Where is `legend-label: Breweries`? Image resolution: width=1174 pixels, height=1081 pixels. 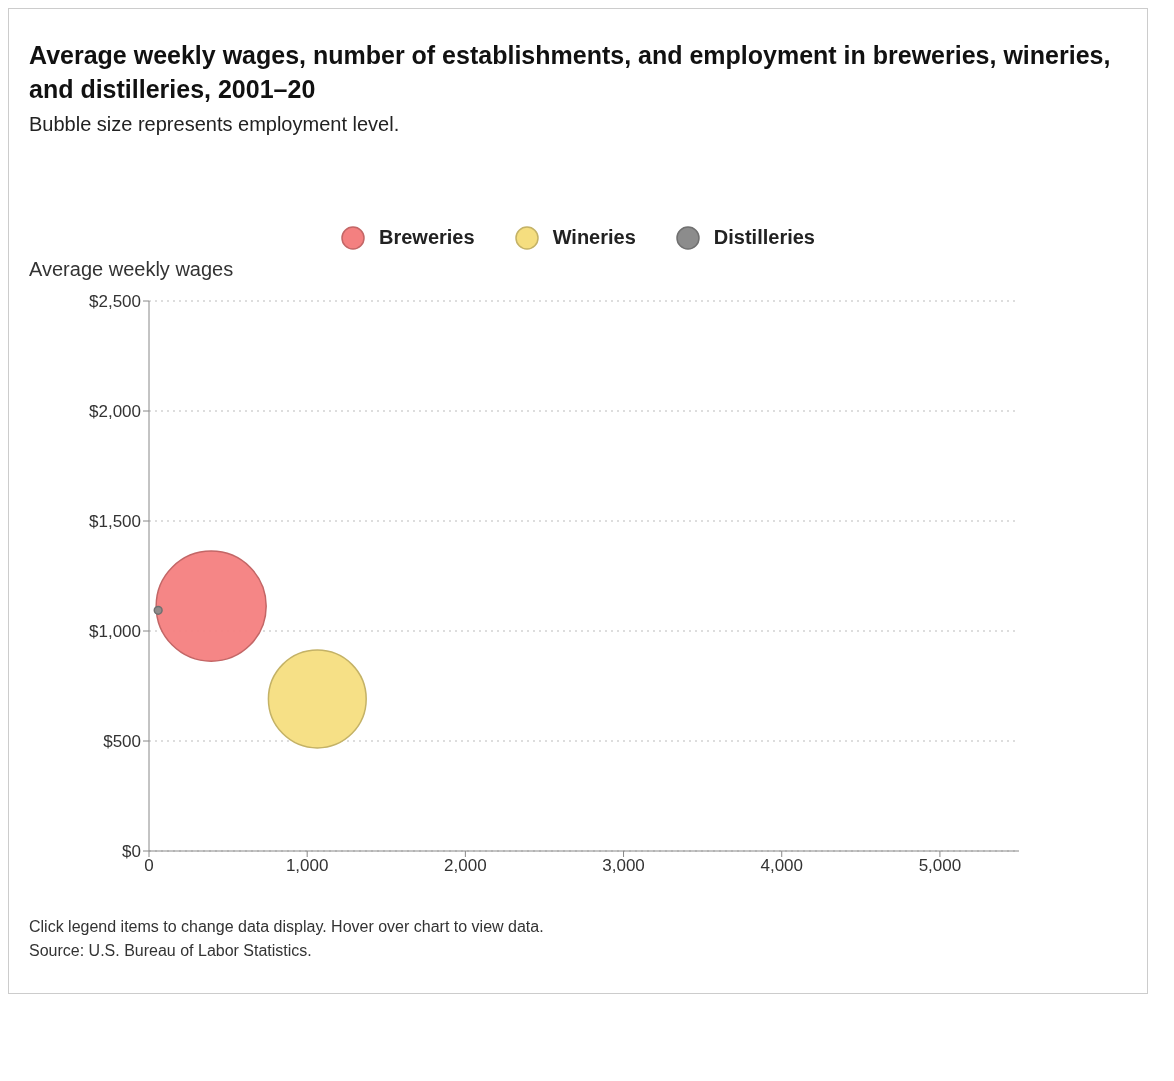 legend-label: Breweries is located at coordinates (427, 237).